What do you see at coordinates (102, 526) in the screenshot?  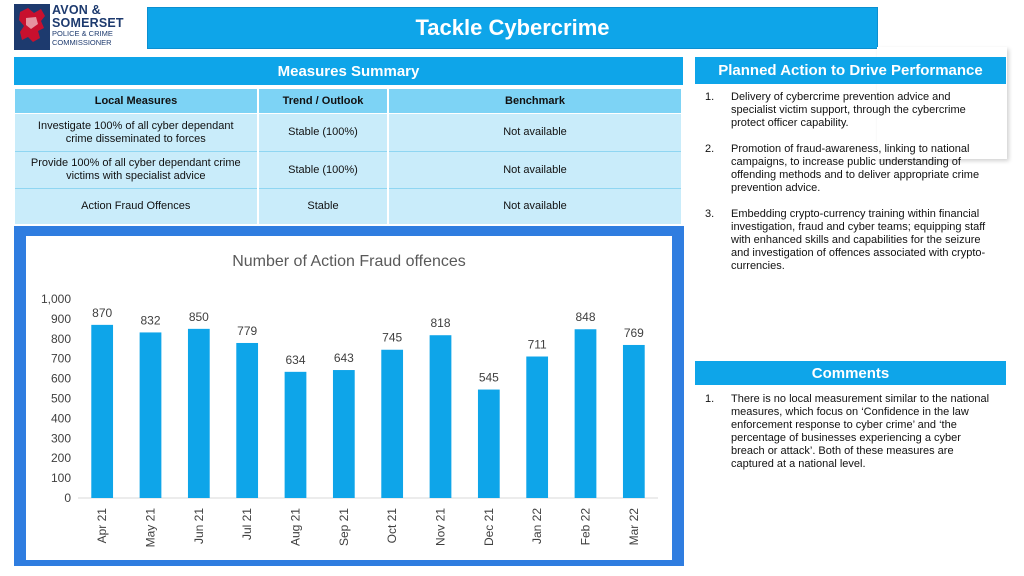 I see `x-tick-label: Apr 21` at bounding box center [102, 526].